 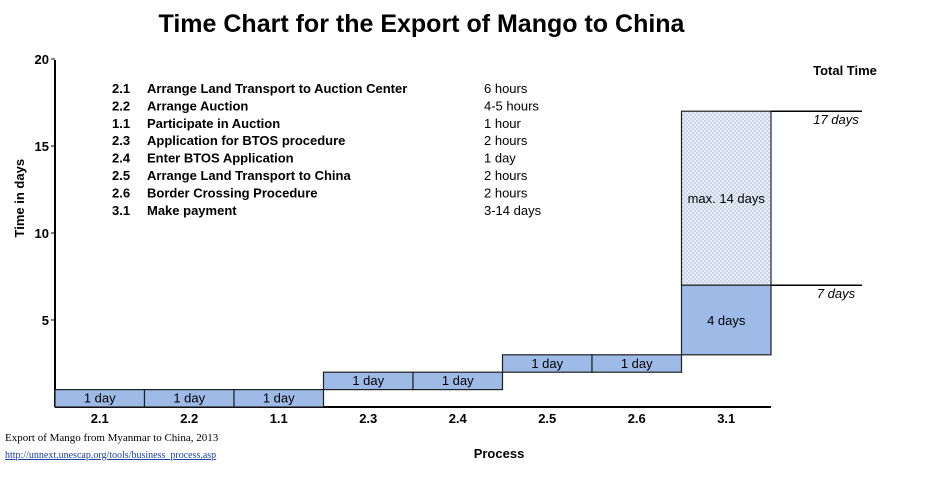 What do you see at coordinates (42, 146) in the screenshot?
I see `y-tick-label: 15` at bounding box center [42, 146].